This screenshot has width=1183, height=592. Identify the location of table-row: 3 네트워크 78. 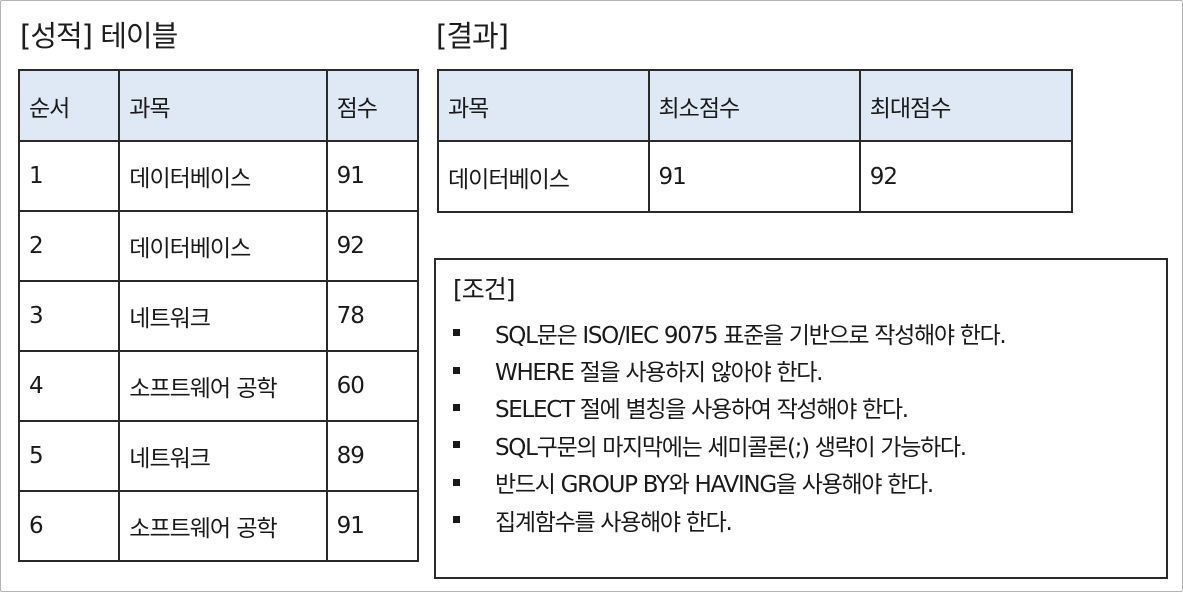
(218, 316).